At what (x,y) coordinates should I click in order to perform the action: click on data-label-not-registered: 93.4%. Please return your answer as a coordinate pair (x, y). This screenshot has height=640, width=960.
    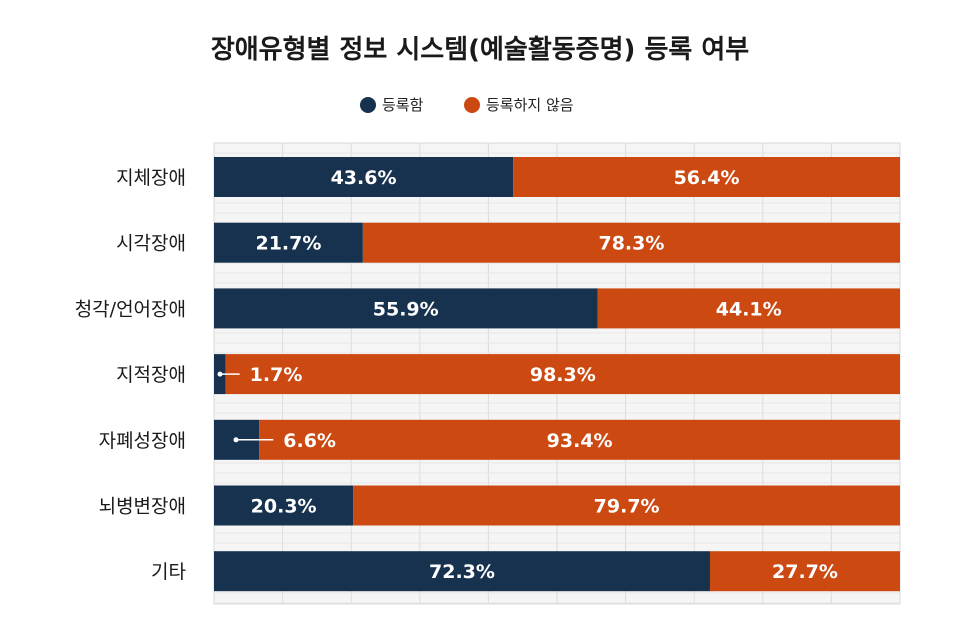
    Looking at the image, I should click on (580, 441).